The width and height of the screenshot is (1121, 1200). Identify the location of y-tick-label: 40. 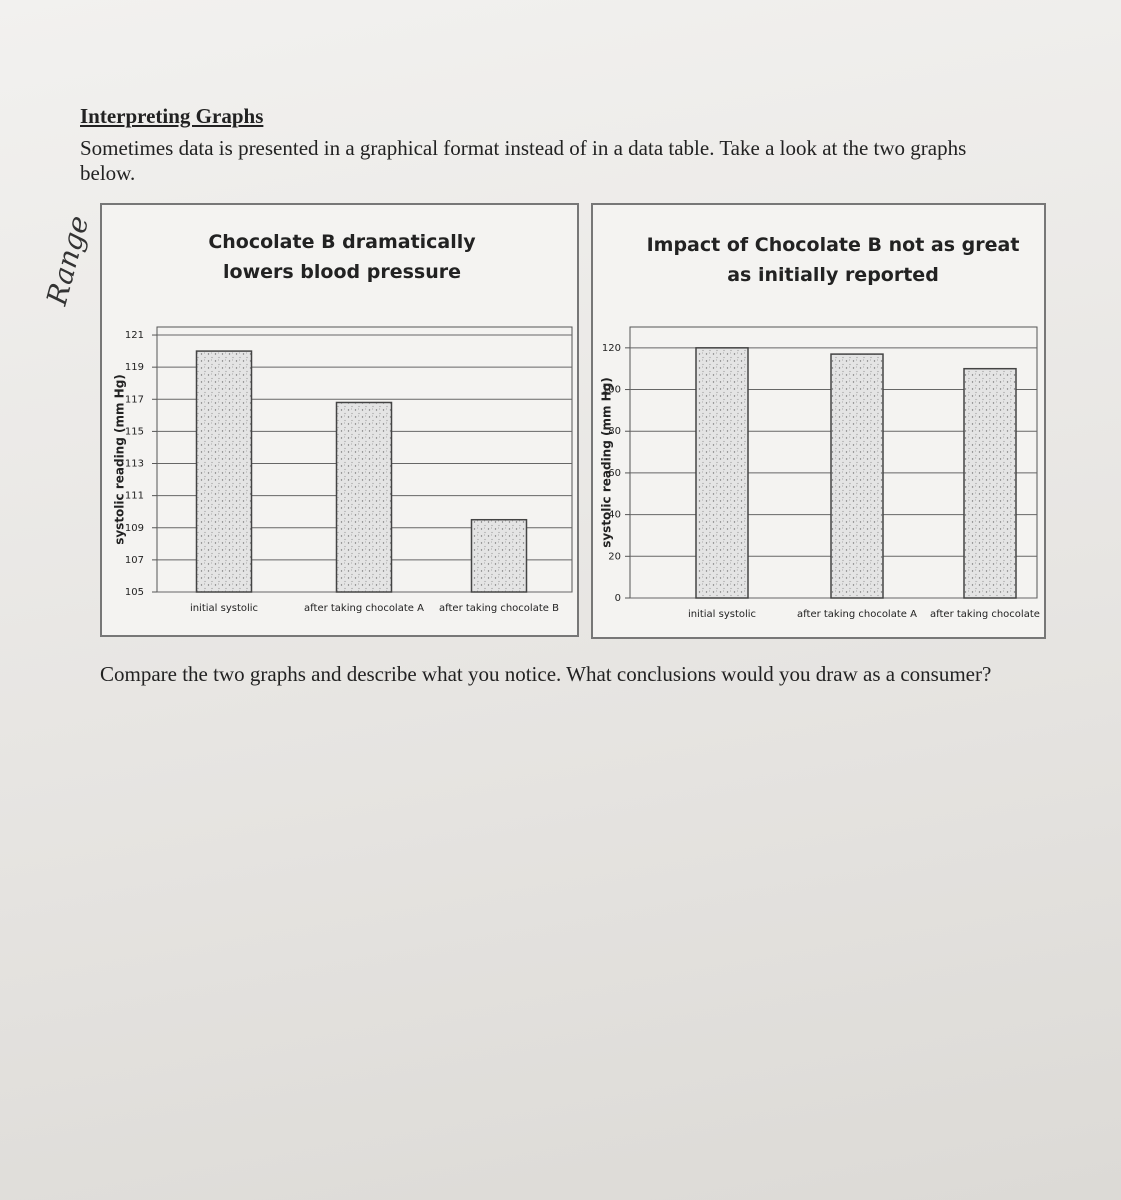
(614, 515).